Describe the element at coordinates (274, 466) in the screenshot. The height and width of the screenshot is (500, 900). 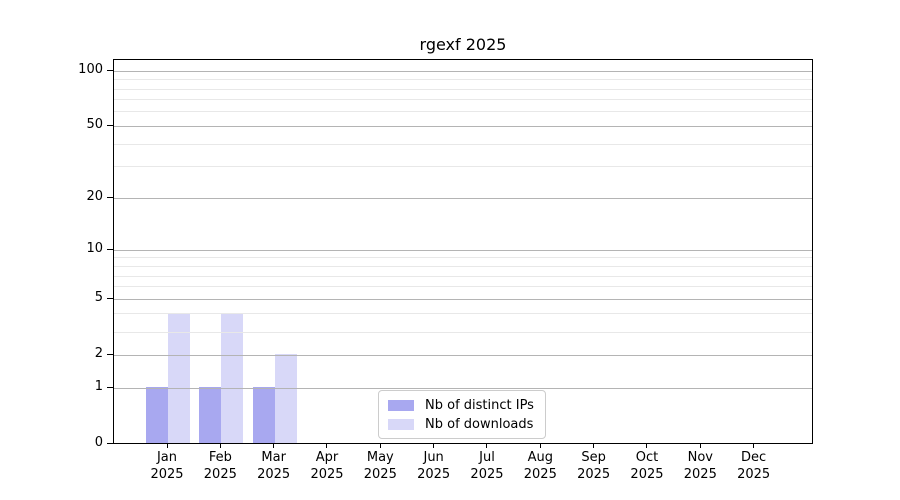
I see `x-tick-label: Mar 2025` at that location.